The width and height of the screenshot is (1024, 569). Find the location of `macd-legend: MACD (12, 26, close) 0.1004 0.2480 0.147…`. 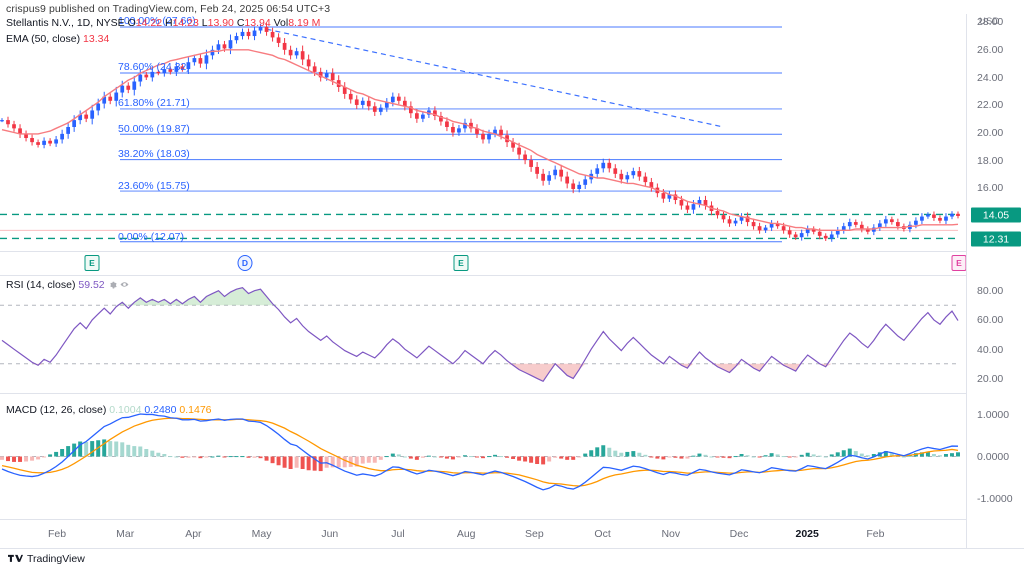

macd-legend: MACD (12, 26, close) 0.1004 0.2480 0.147… is located at coordinates (109, 410).